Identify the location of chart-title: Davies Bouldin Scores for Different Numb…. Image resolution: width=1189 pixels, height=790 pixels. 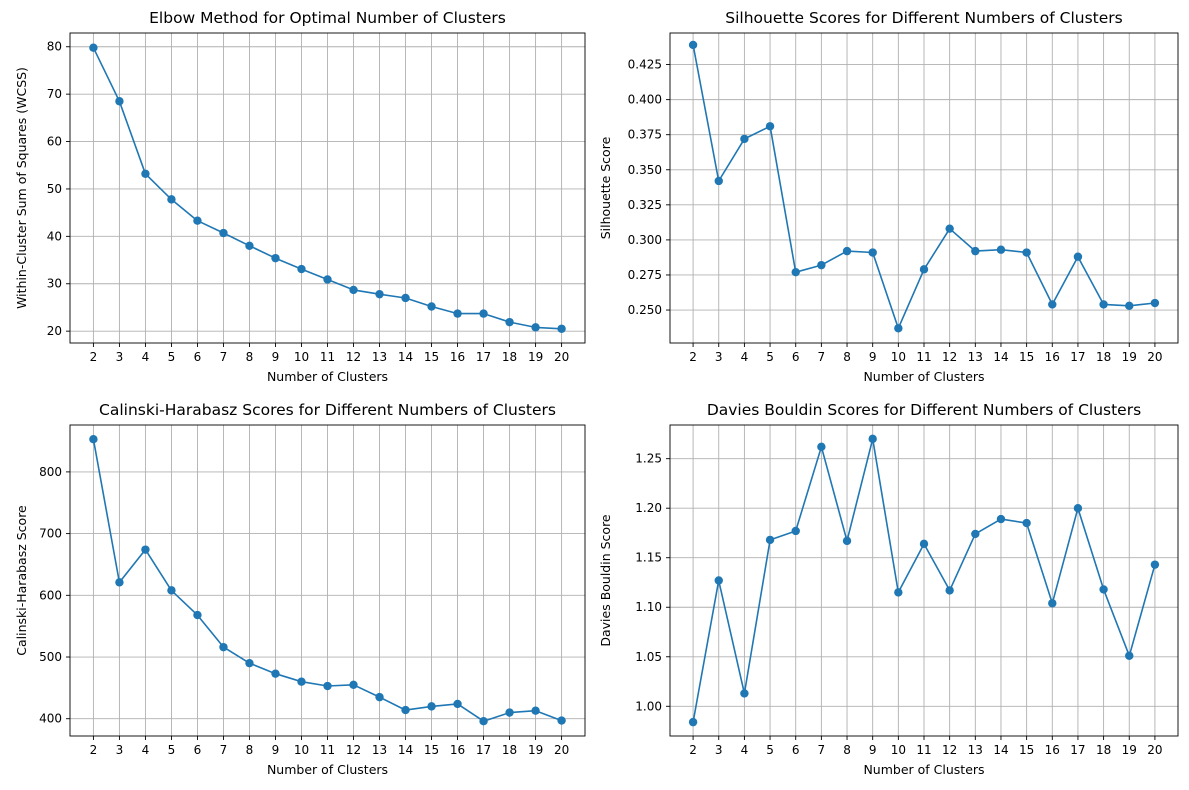
(924, 410).